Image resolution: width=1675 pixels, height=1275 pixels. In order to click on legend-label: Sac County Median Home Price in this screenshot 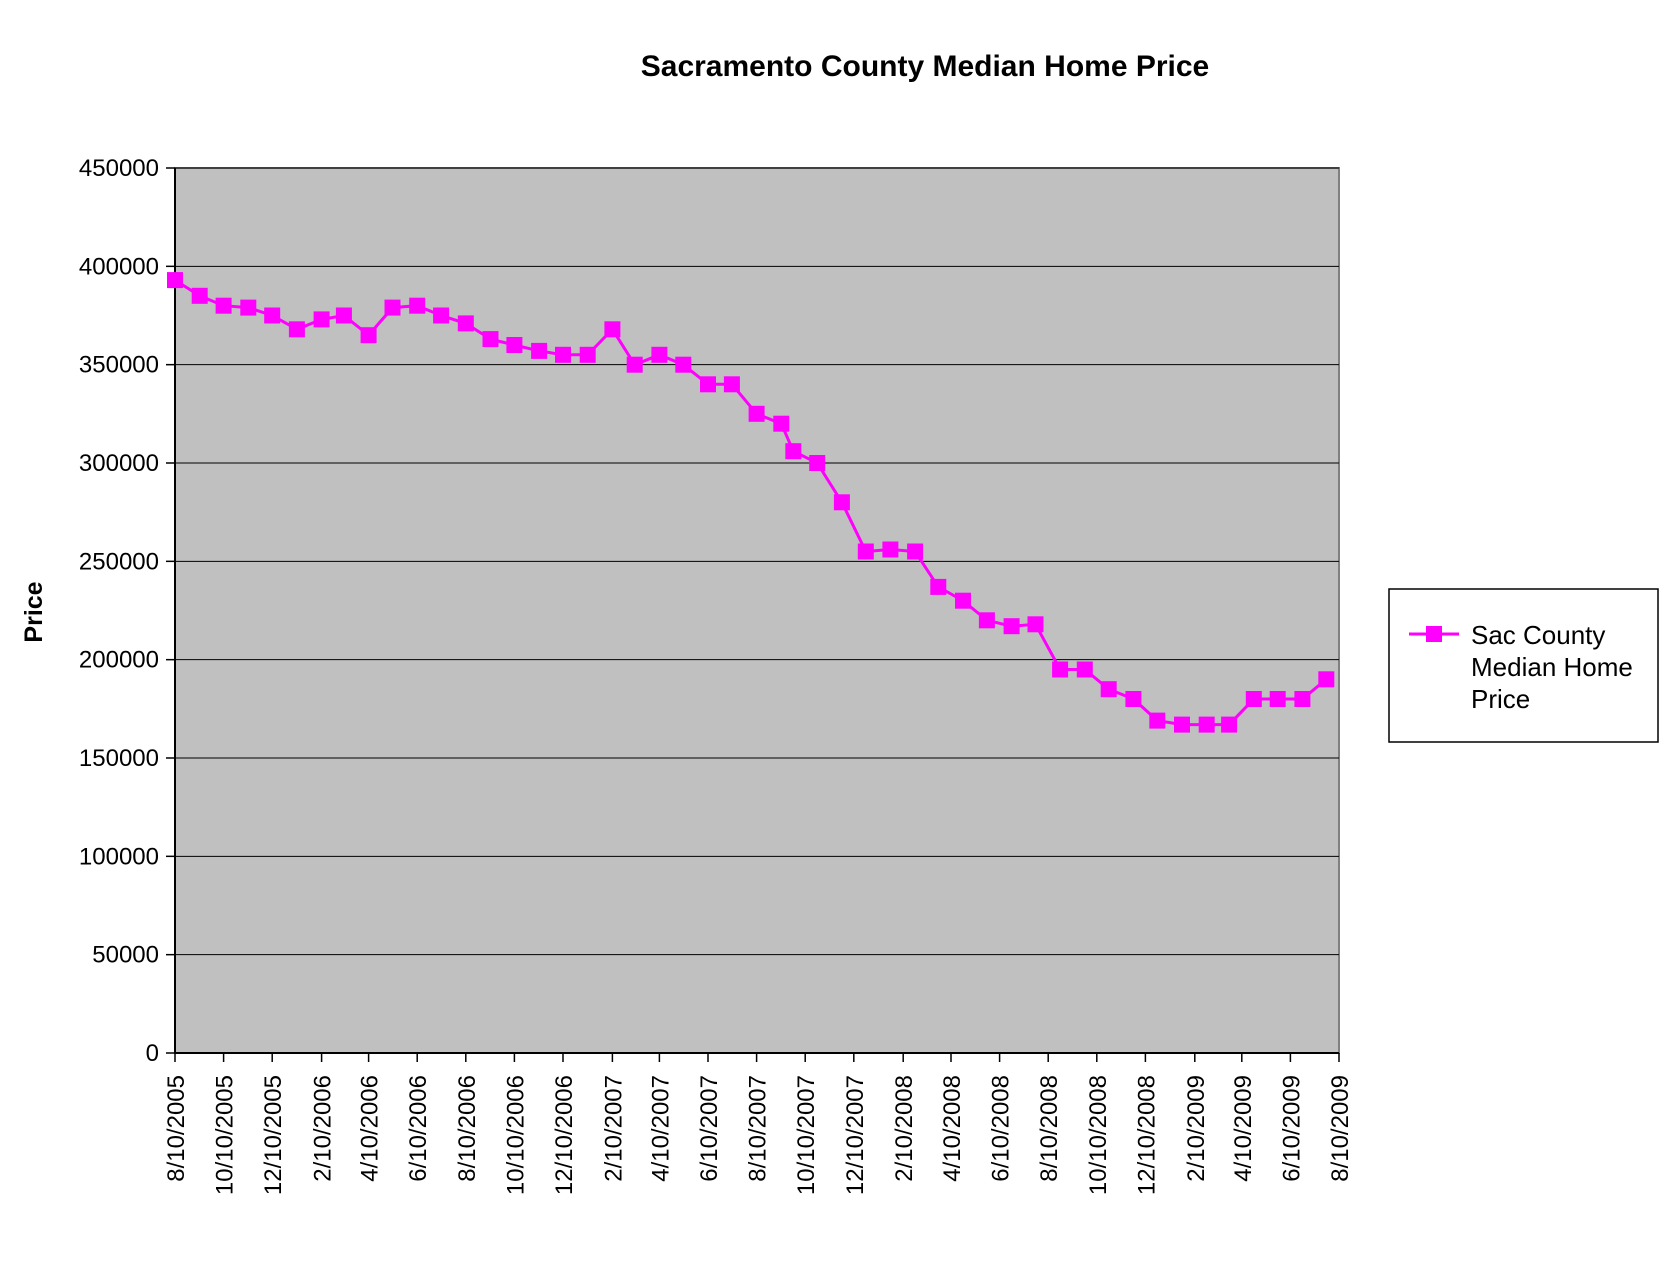, I will do `click(1552, 667)`.